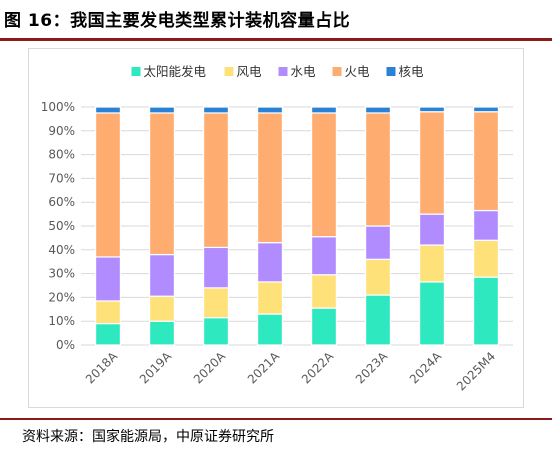 This screenshot has height=451, width=552. I want to click on y-tick-label-0: 0%, so click(65, 345).